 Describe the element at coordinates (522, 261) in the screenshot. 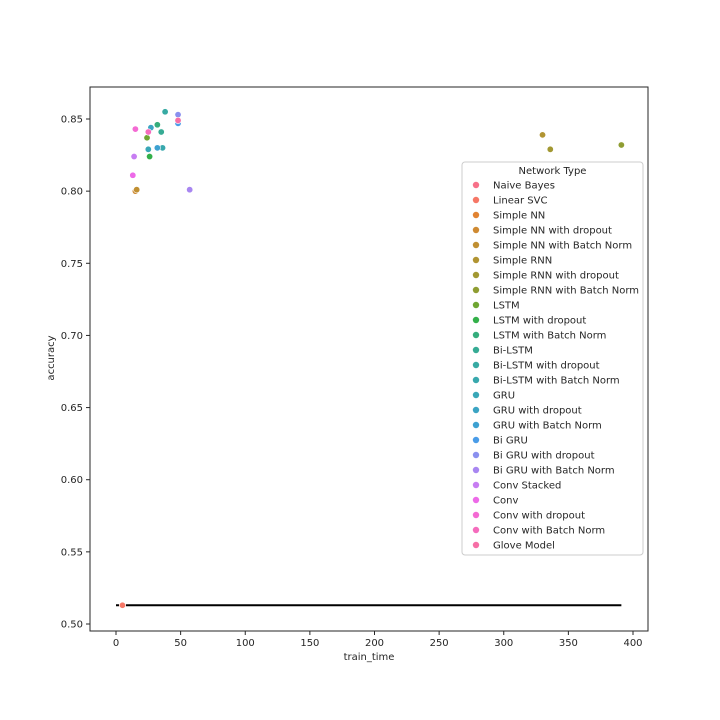

I see `legend-label: Simple RNN` at that location.